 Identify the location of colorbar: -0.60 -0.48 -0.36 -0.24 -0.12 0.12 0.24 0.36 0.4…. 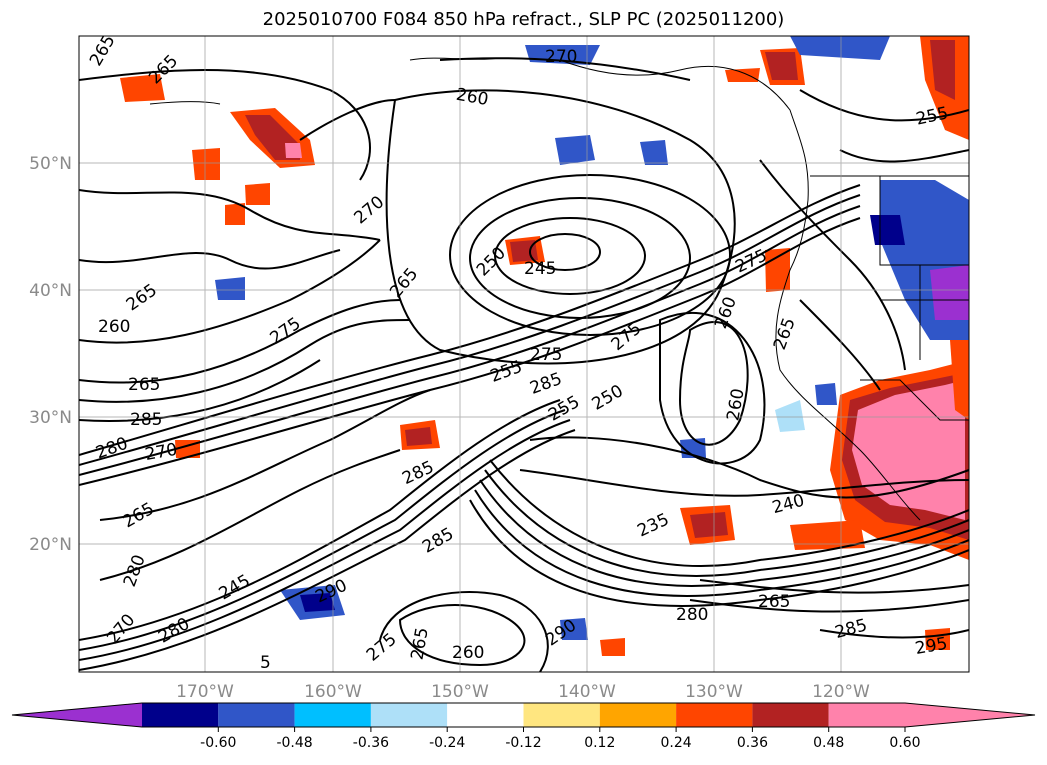
(523, 726).